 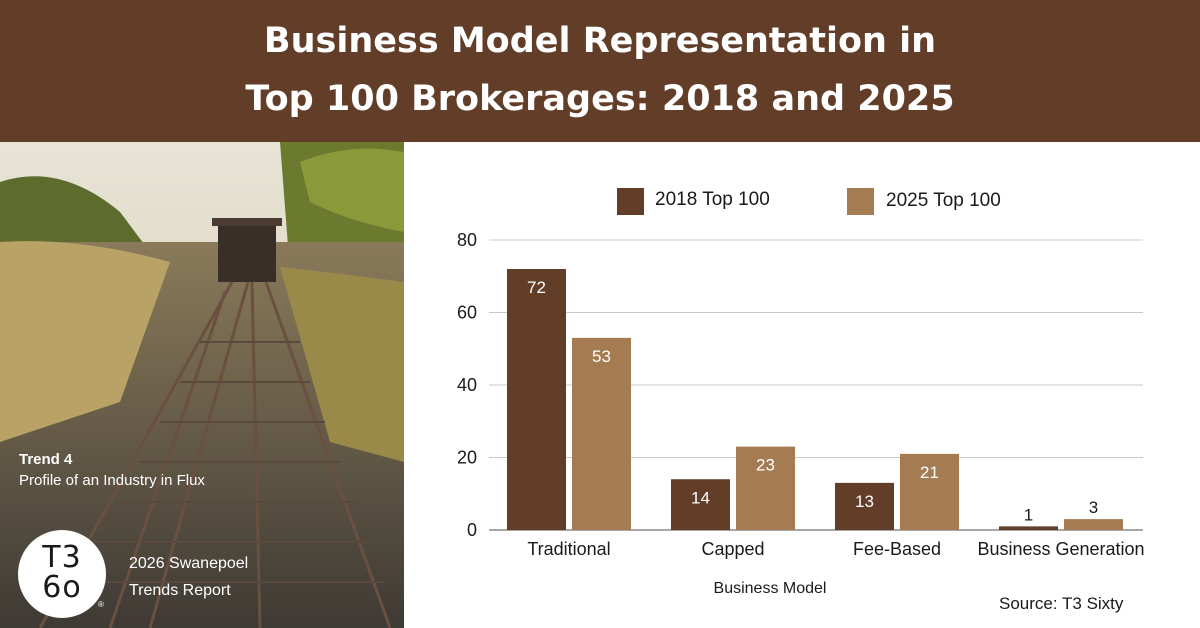 What do you see at coordinates (467, 458) in the screenshot?
I see `y-tick-label: 20` at bounding box center [467, 458].